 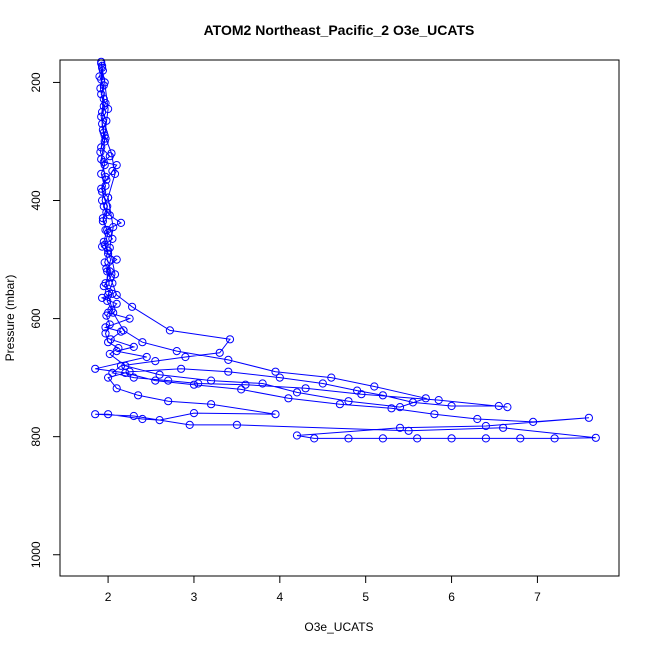 What do you see at coordinates (279, 597) in the screenshot?
I see `x-tick-label: 4` at bounding box center [279, 597].